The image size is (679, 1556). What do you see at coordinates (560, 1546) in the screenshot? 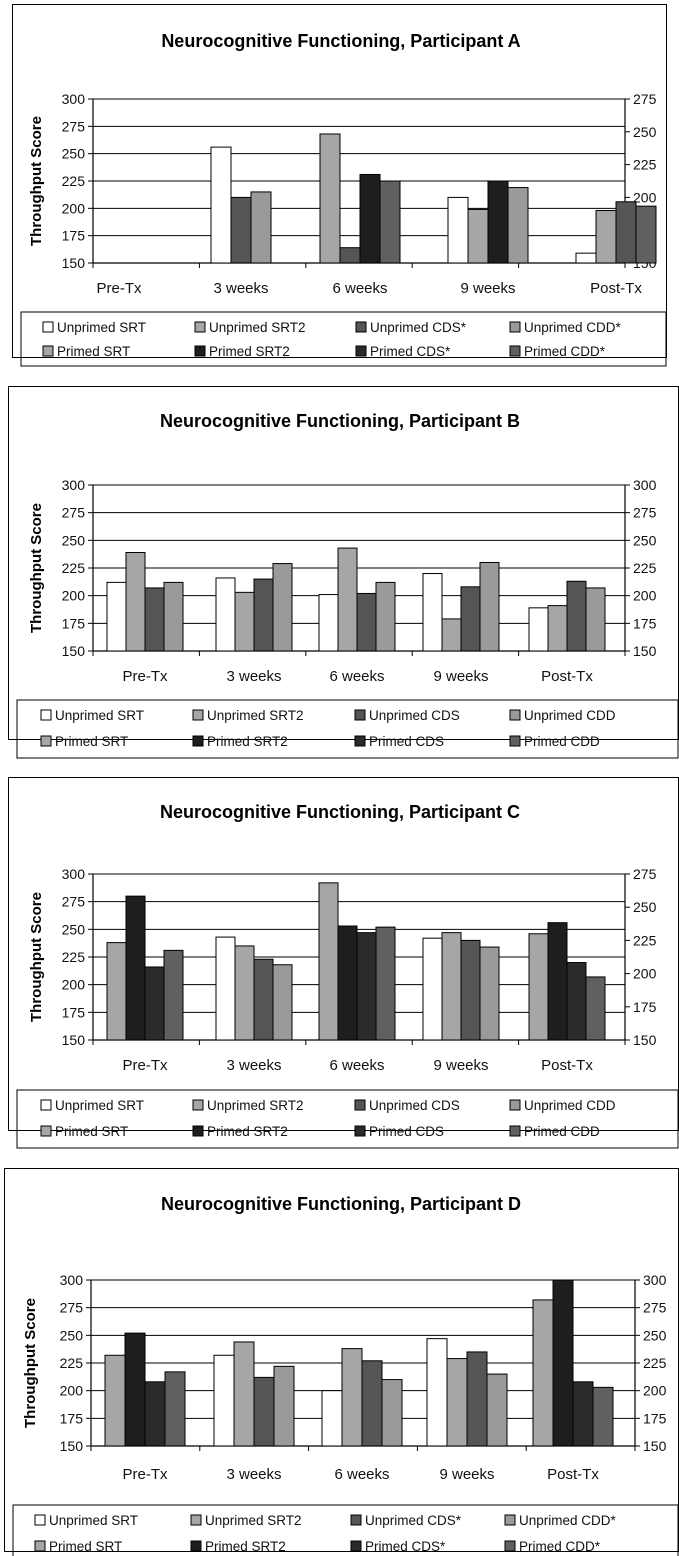
I see `legend-label: Primed CDD*` at bounding box center [560, 1546].